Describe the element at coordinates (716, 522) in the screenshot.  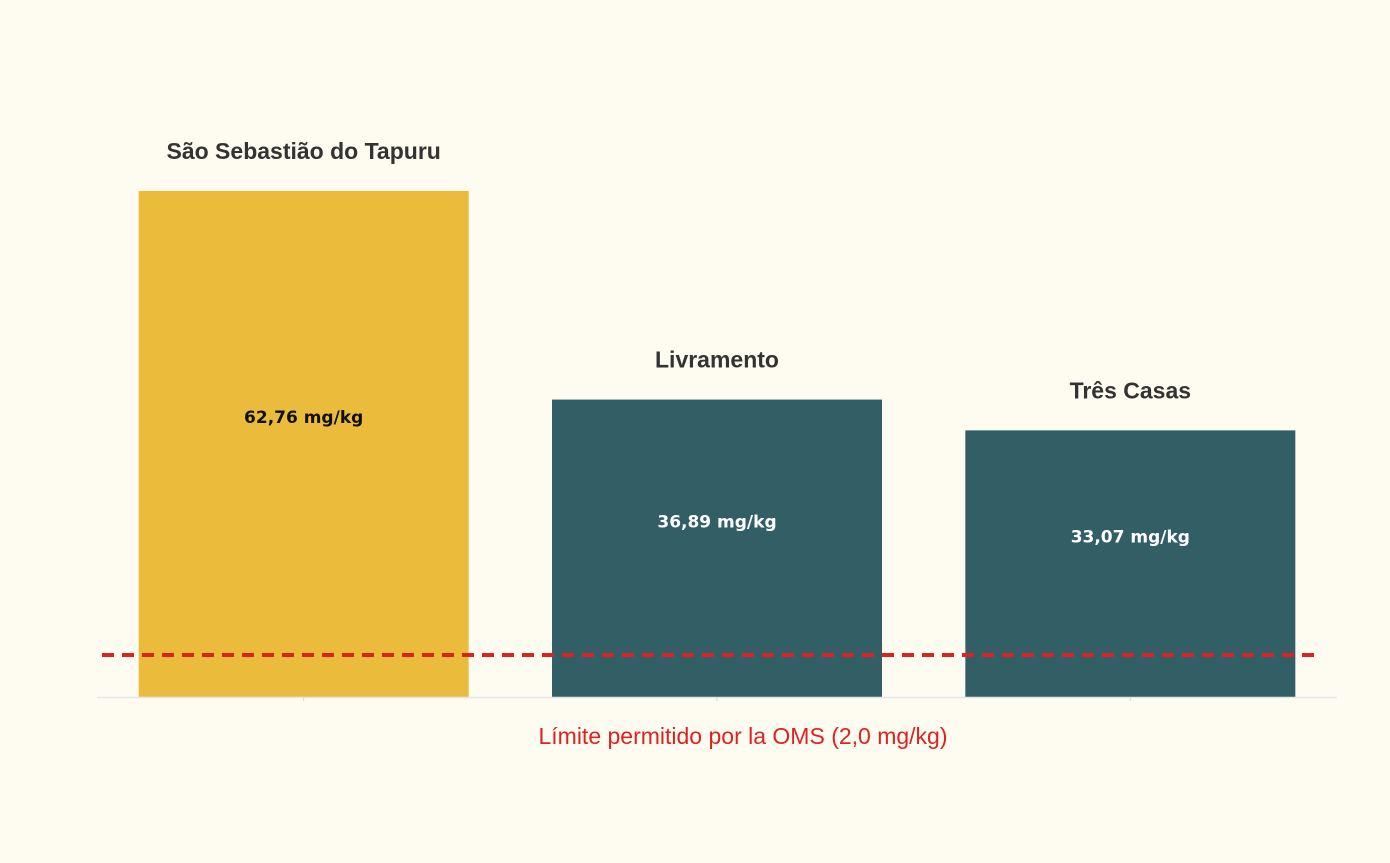
I see `value-label-2: 36,89 mg/kg` at that location.